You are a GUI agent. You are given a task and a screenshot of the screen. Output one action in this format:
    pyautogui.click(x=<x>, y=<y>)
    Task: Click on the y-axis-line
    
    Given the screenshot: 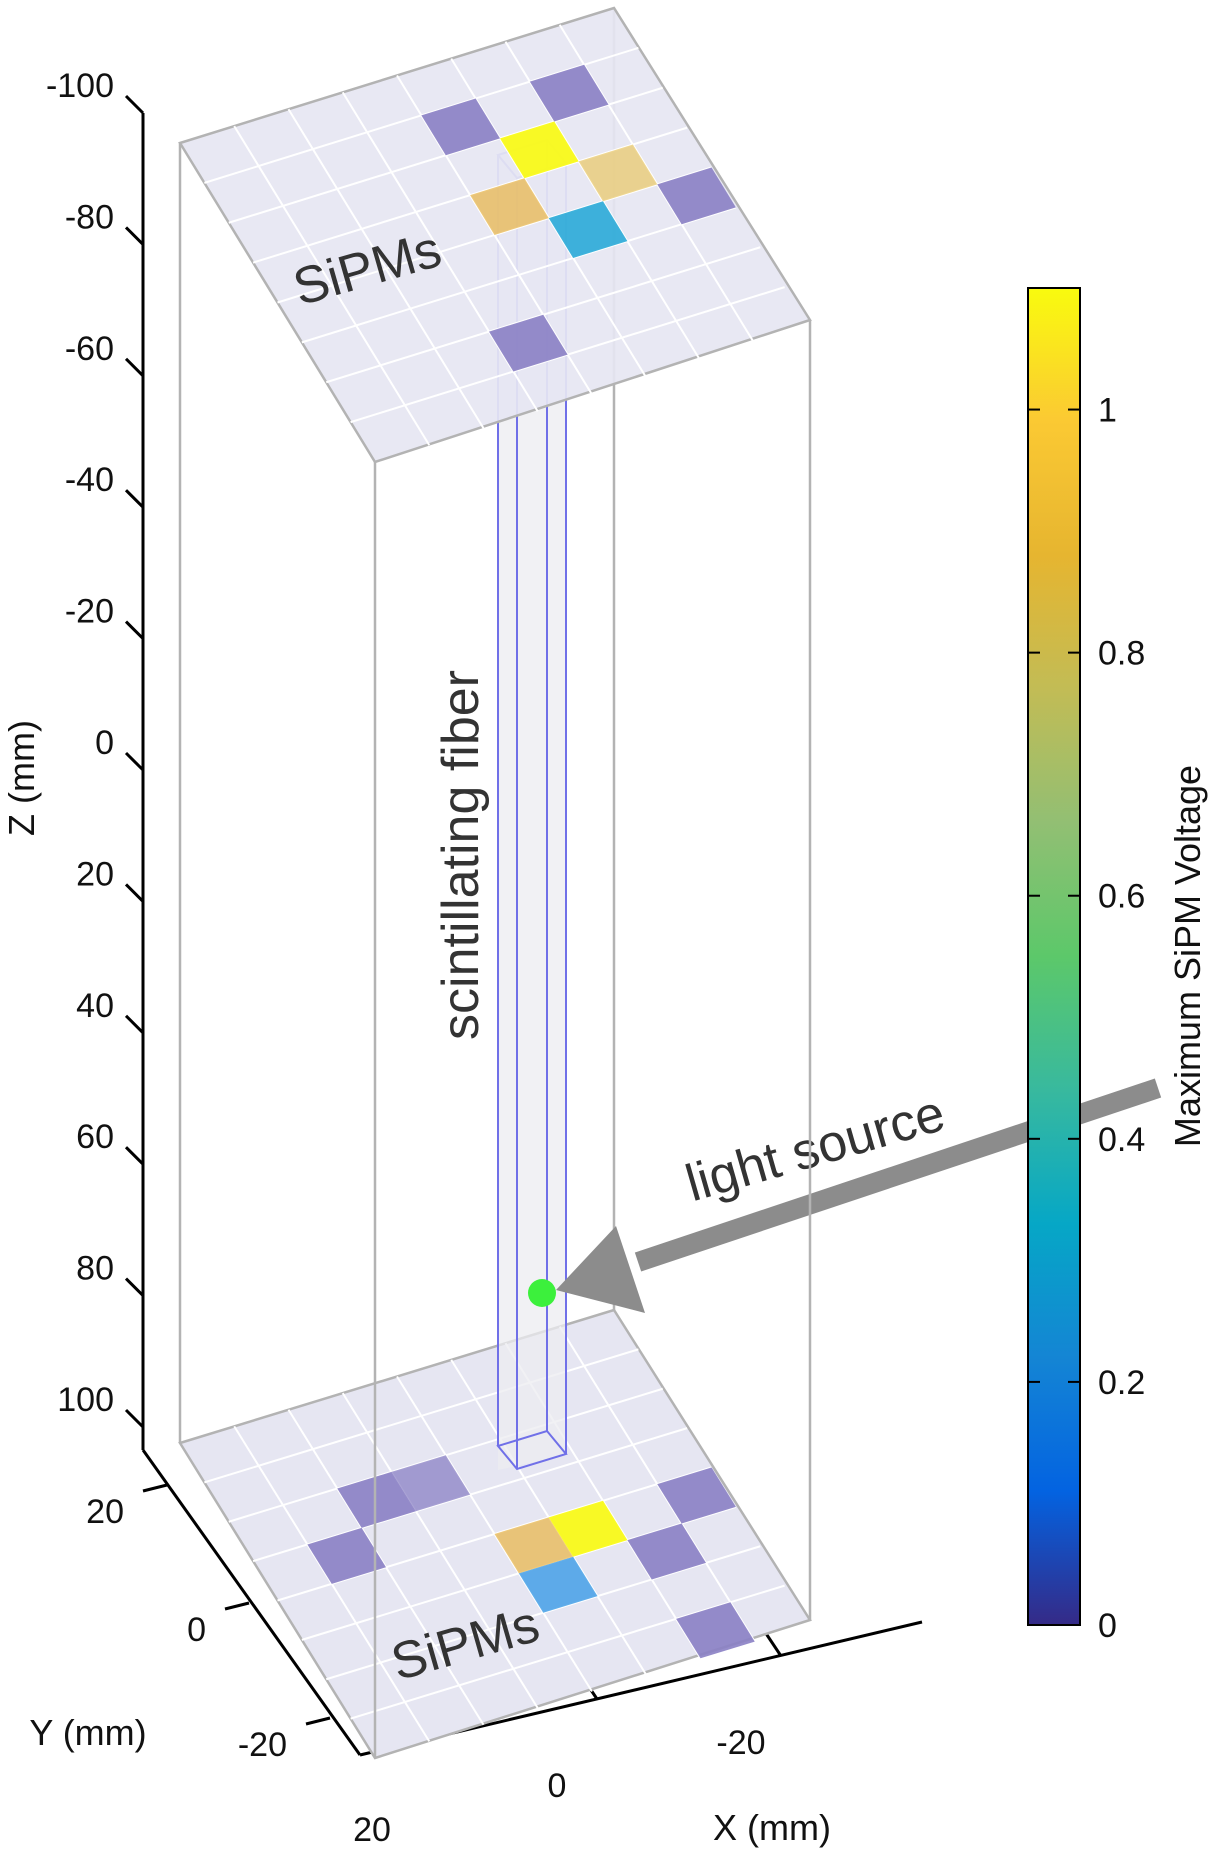 What is the action you would take?
    pyautogui.click(x=251, y=1602)
    